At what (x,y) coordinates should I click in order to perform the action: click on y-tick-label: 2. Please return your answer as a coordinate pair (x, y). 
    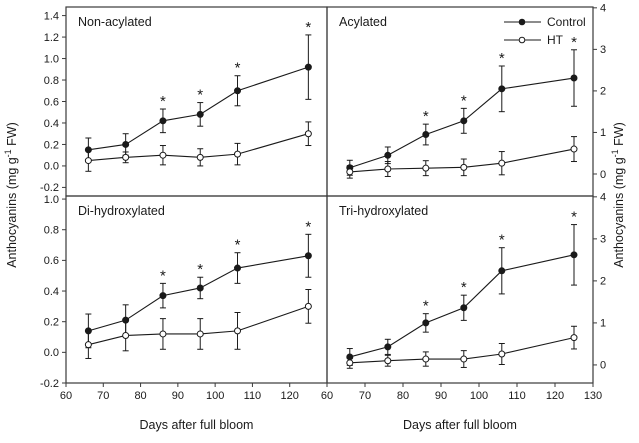
    Looking at the image, I should click on (603, 282).